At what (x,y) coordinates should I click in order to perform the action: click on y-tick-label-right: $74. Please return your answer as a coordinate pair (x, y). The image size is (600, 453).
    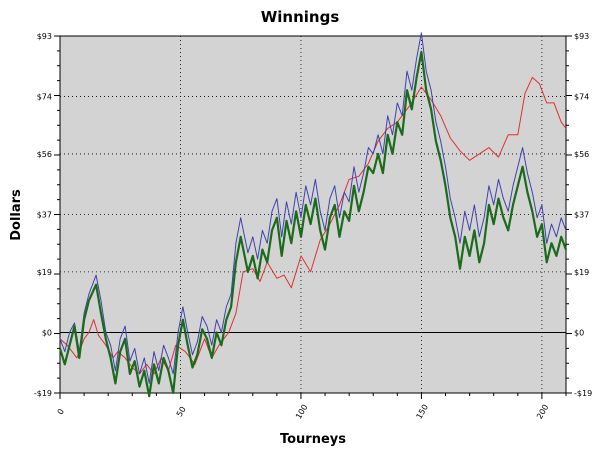
    Looking at the image, I should click on (581, 97).